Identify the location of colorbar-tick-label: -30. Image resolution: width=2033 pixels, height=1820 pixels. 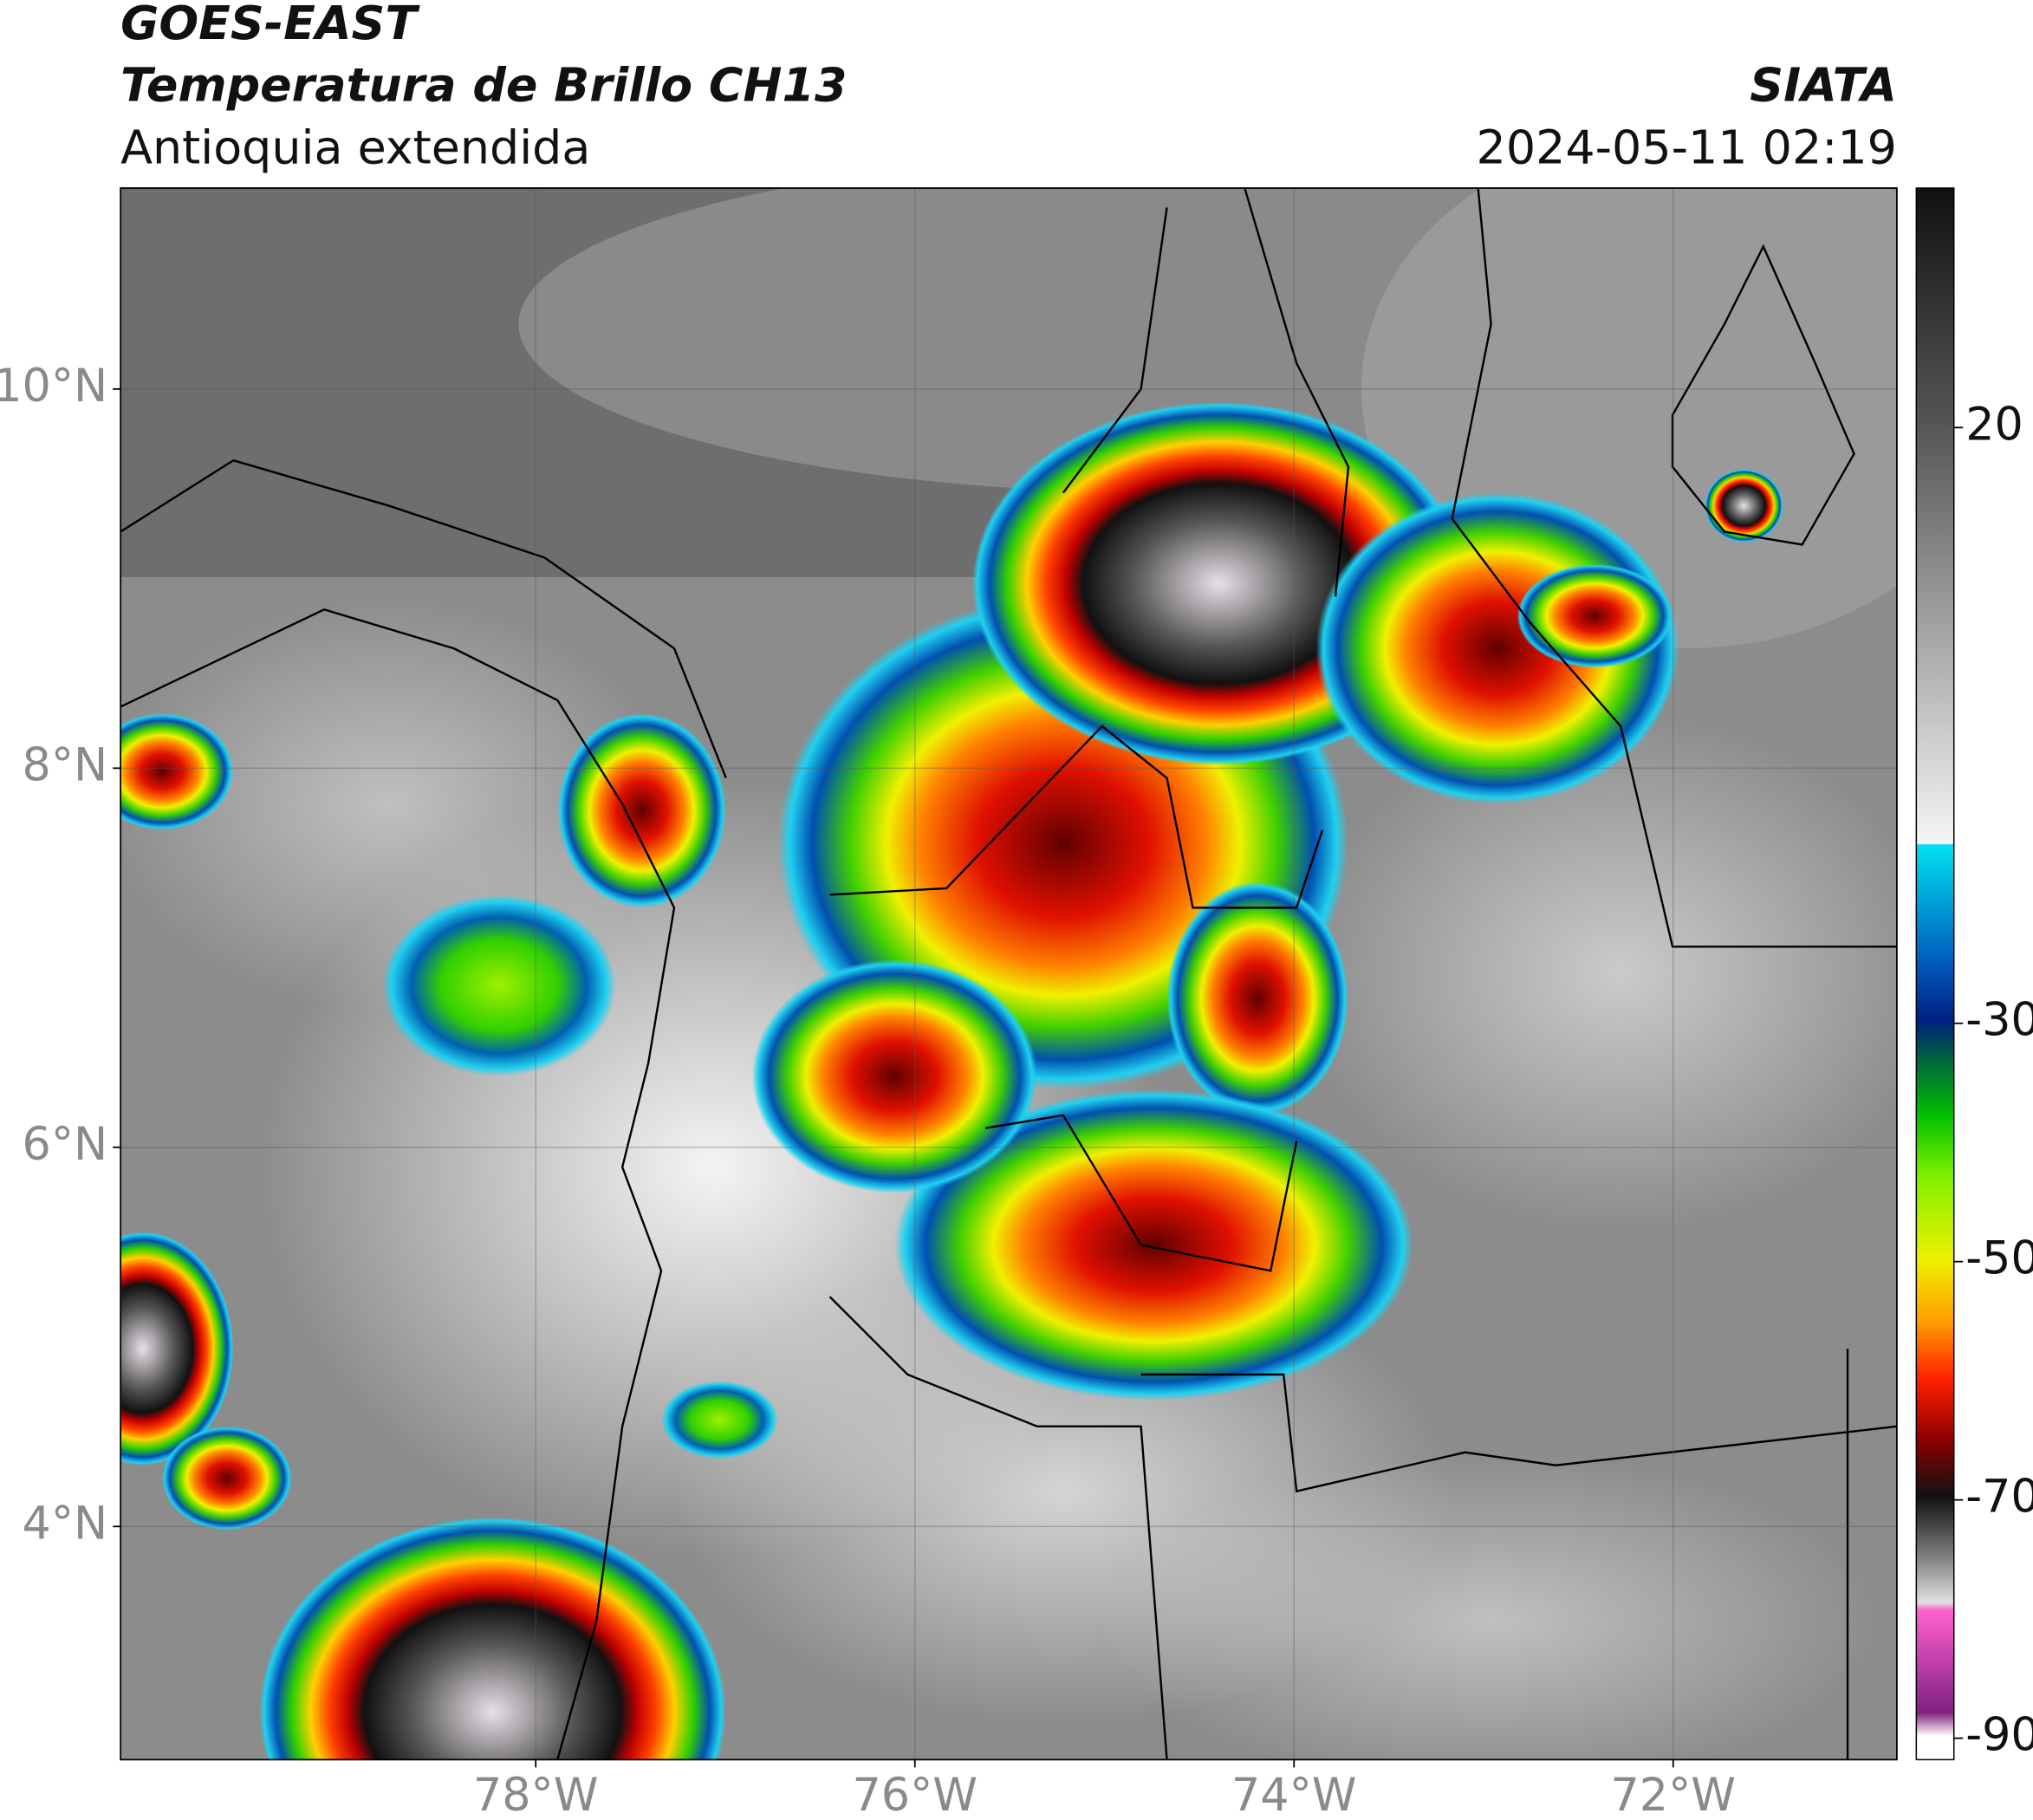
(1999, 1020).